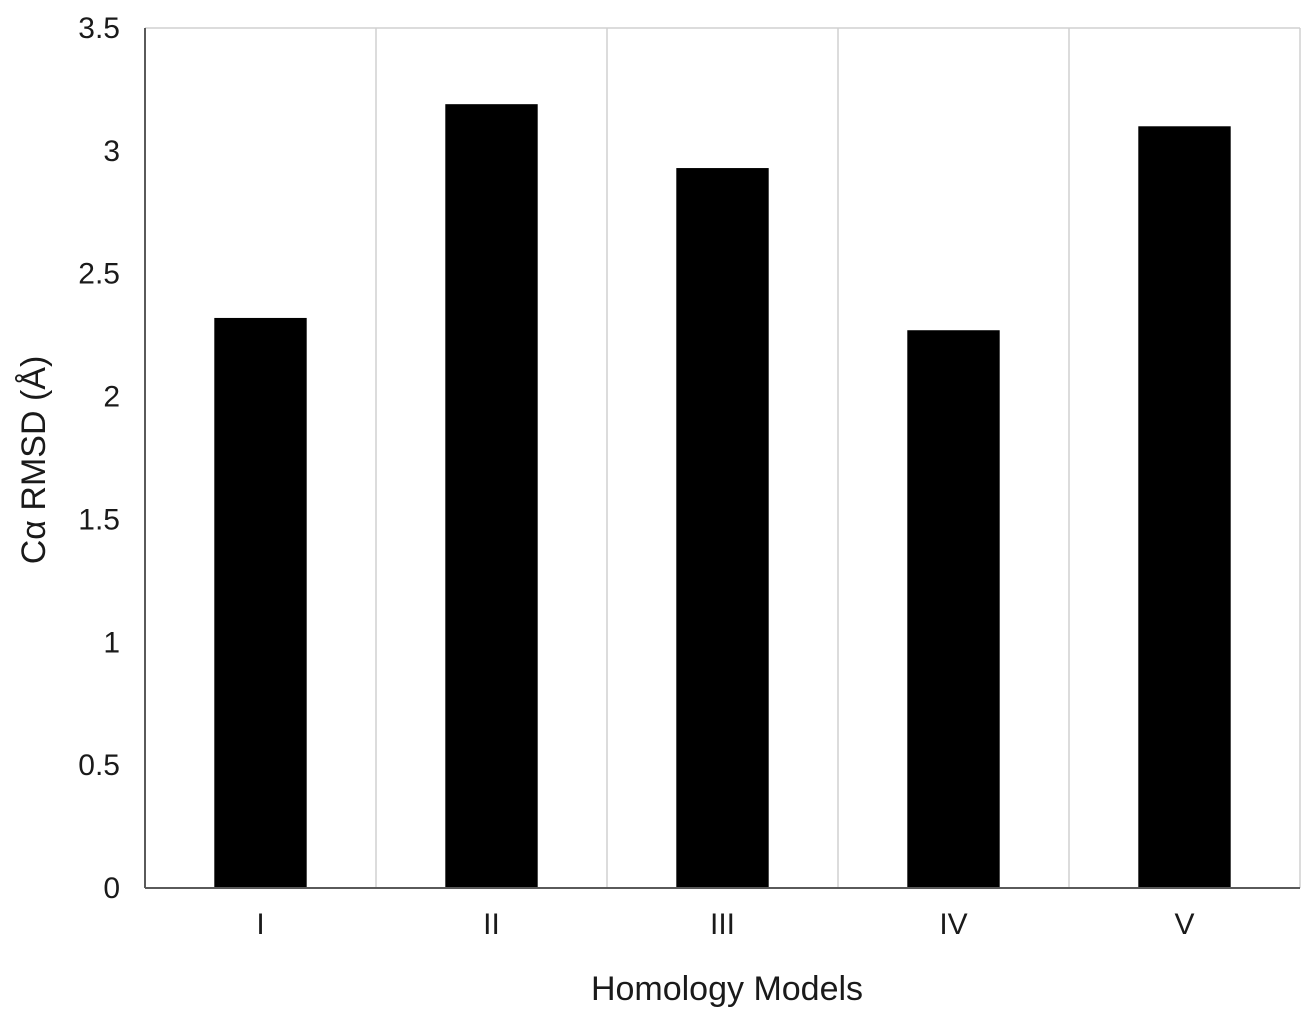 This screenshot has height=1010, width=1305. What do you see at coordinates (111, 642) in the screenshot?
I see `y-tick-label: 1` at bounding box center [111, 642].